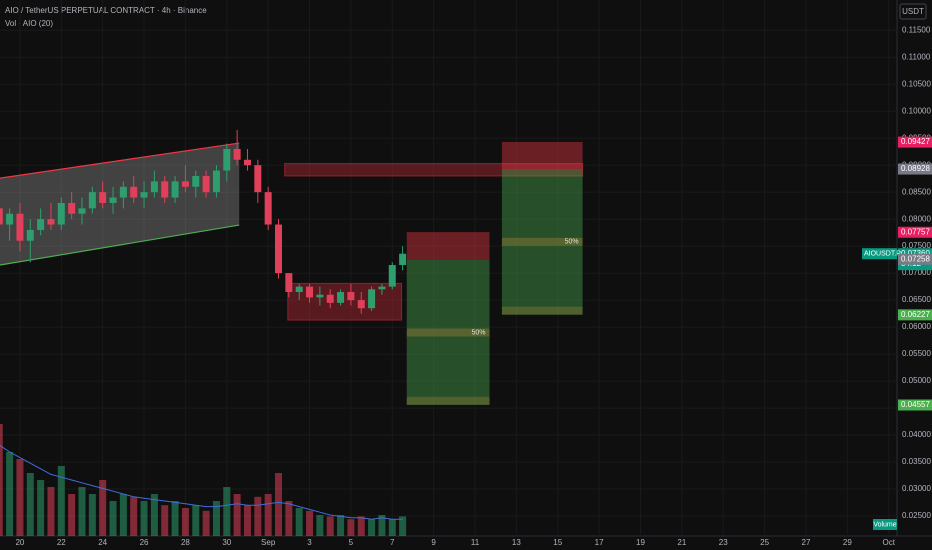 This screenshot has height=550, width=932. What do you see at coordinates (448, 332) in the screenshot?
I see `target-zone` at bounding box center [448, 332].